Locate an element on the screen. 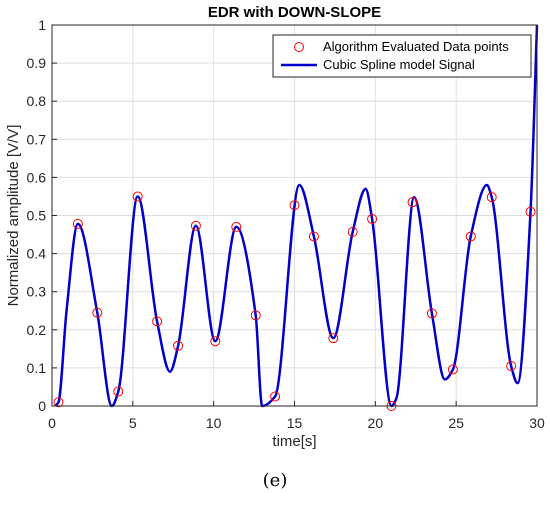 The width and height of the screenshot is (550, 505). legend-label-spline: Cubic Spline model Signal is located at coordinates (399, 64).